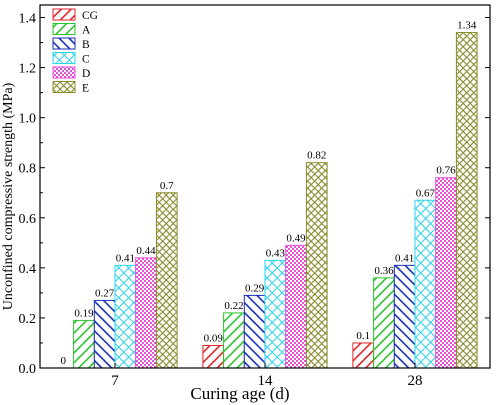  I want to click on y-tick-label: 0.0, so click(28, 369).